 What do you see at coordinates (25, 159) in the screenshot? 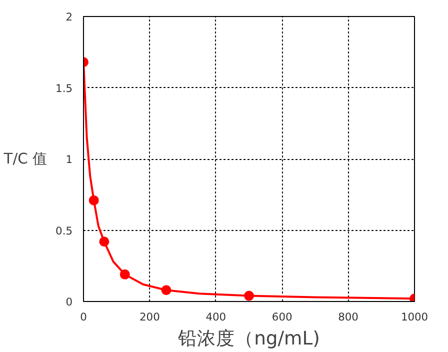
I see `y-axis-title: T/C 值` at bounding box center [25, 159].